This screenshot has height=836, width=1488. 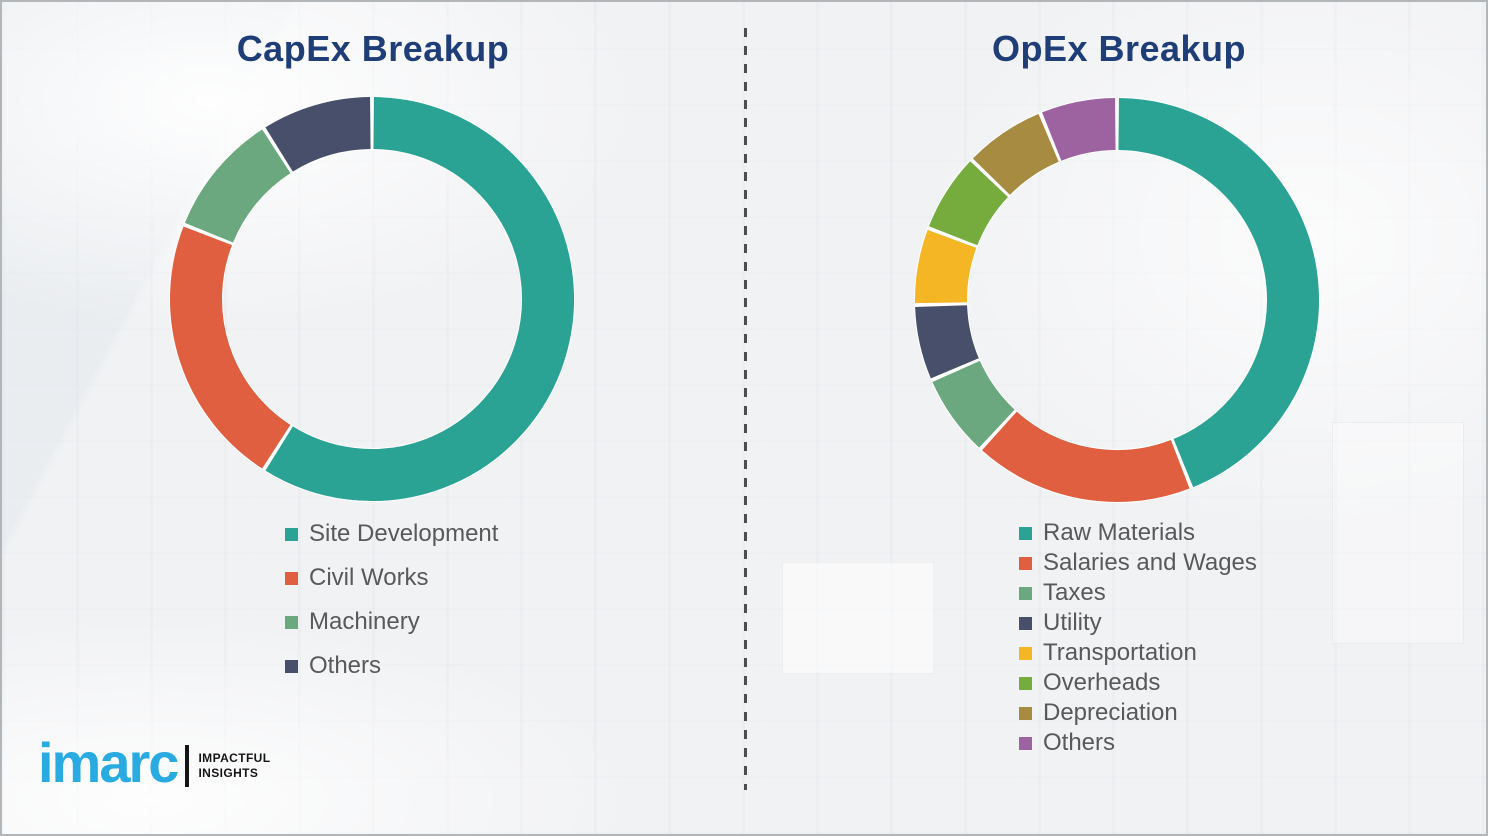 What do you see at coordinates (1138, 593) in the screenshot?
I see `legend-item-taxes: Taxes` at bounding box center [1138, 593].